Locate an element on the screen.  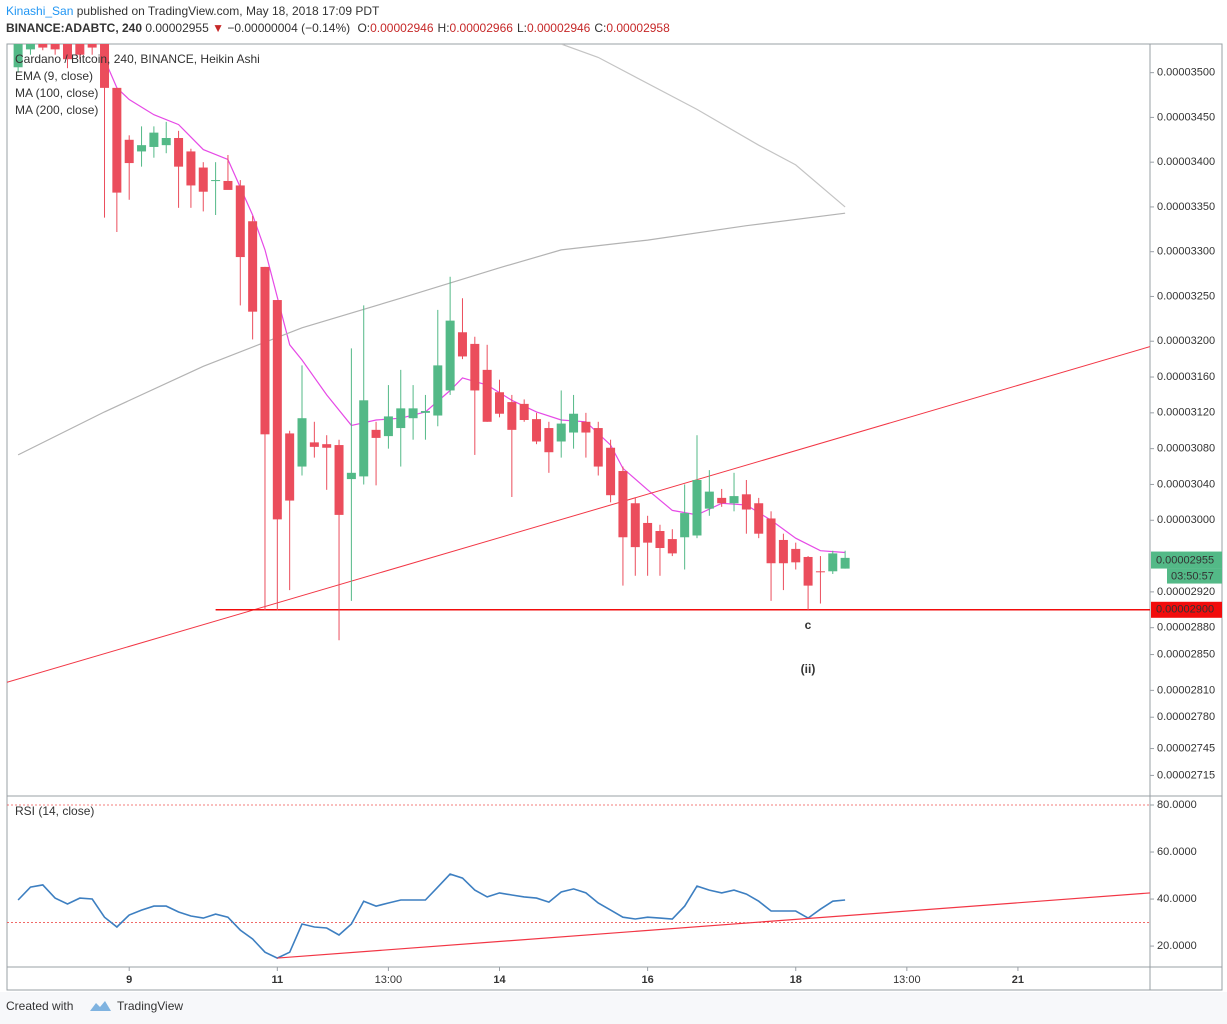
ohlc-key: C: is located at coordinates (600, 28).